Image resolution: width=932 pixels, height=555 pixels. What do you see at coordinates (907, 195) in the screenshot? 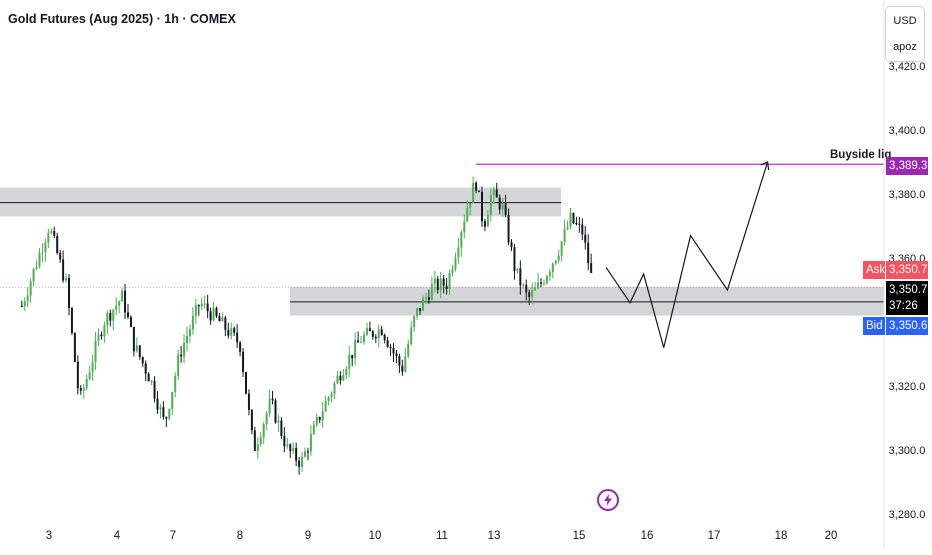
I see `price-tick-label: 3,380.0` at bounding box center [907, 195].